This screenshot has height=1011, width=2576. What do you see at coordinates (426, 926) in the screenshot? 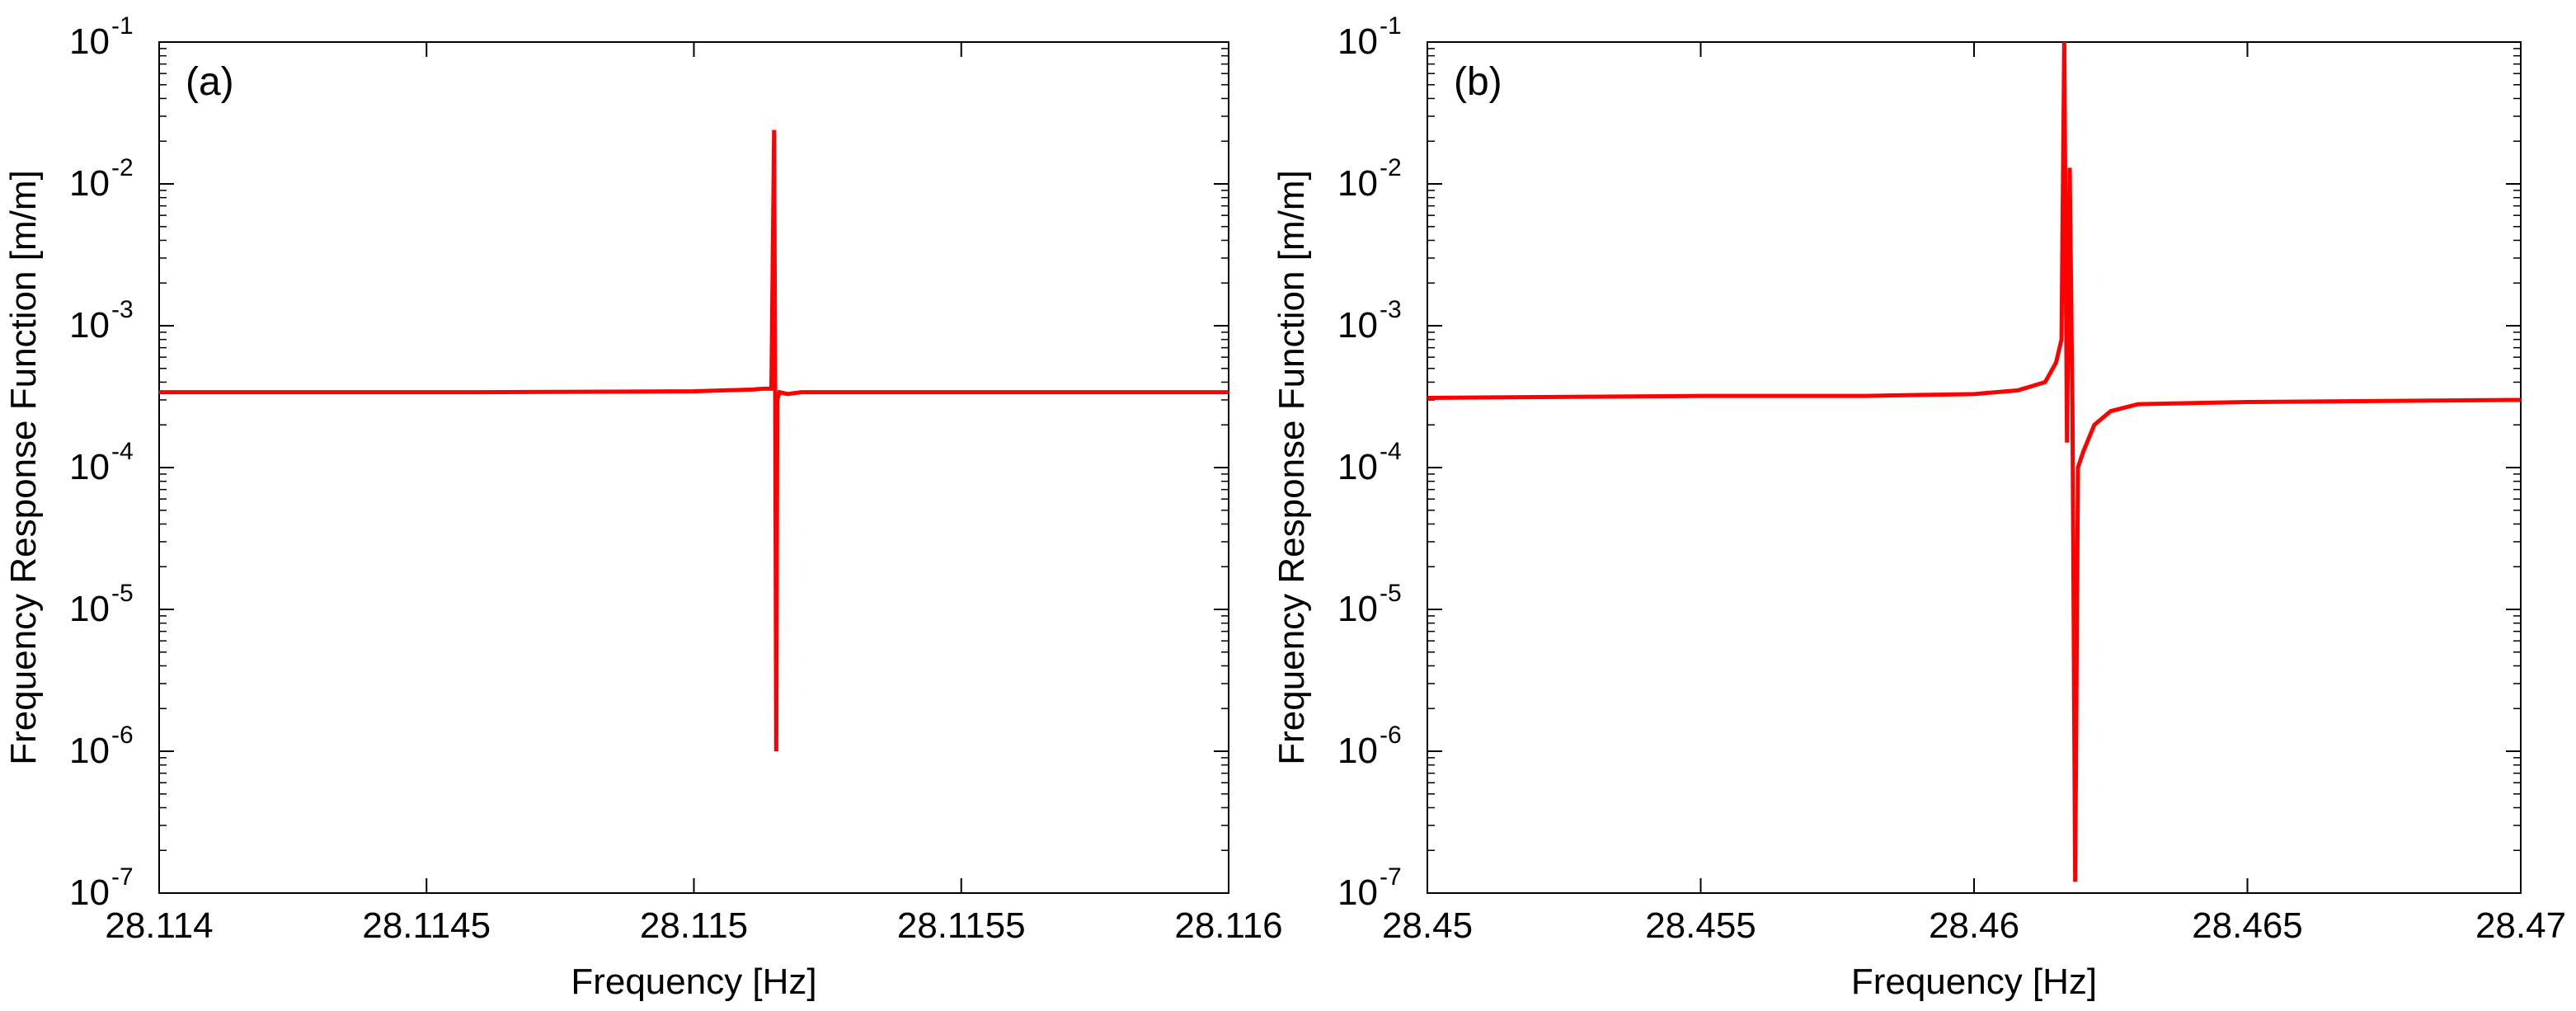
I see `x-tick-label: 28.1145` at bounding box center [426, 926].